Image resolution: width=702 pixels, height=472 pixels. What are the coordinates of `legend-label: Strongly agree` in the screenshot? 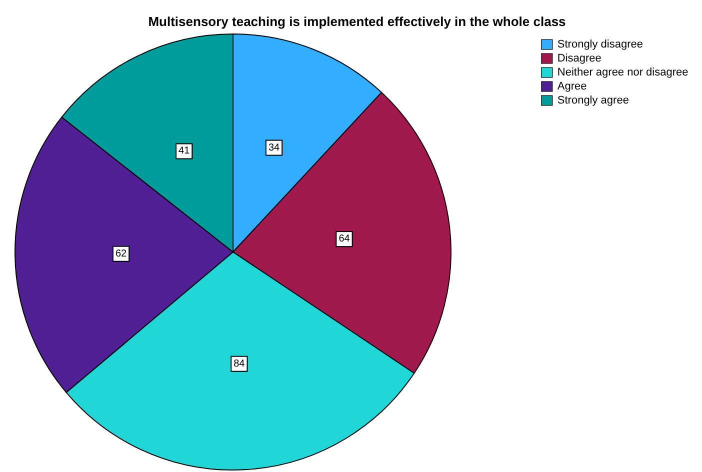 It's located at (593, 100).